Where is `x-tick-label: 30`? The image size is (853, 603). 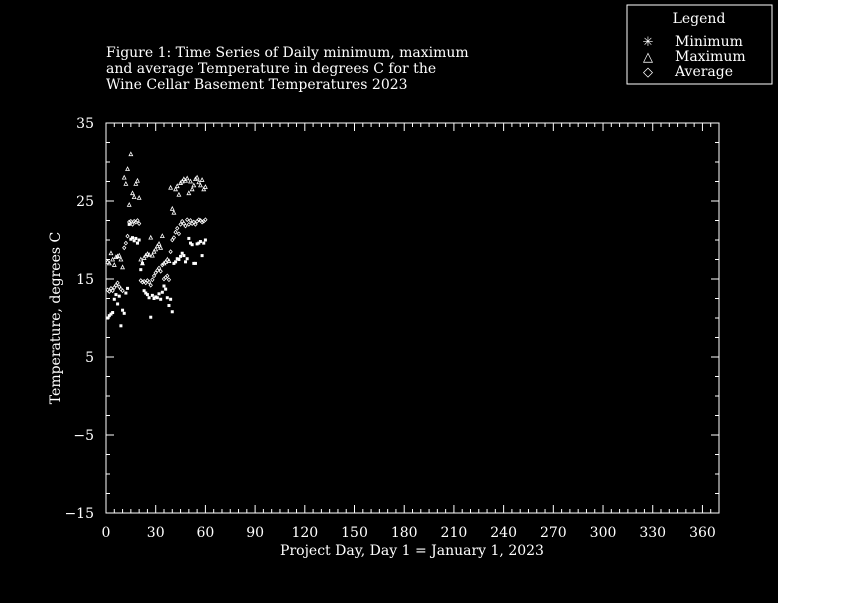 x-tick-label: 30 is located at coordinates (156, 533).